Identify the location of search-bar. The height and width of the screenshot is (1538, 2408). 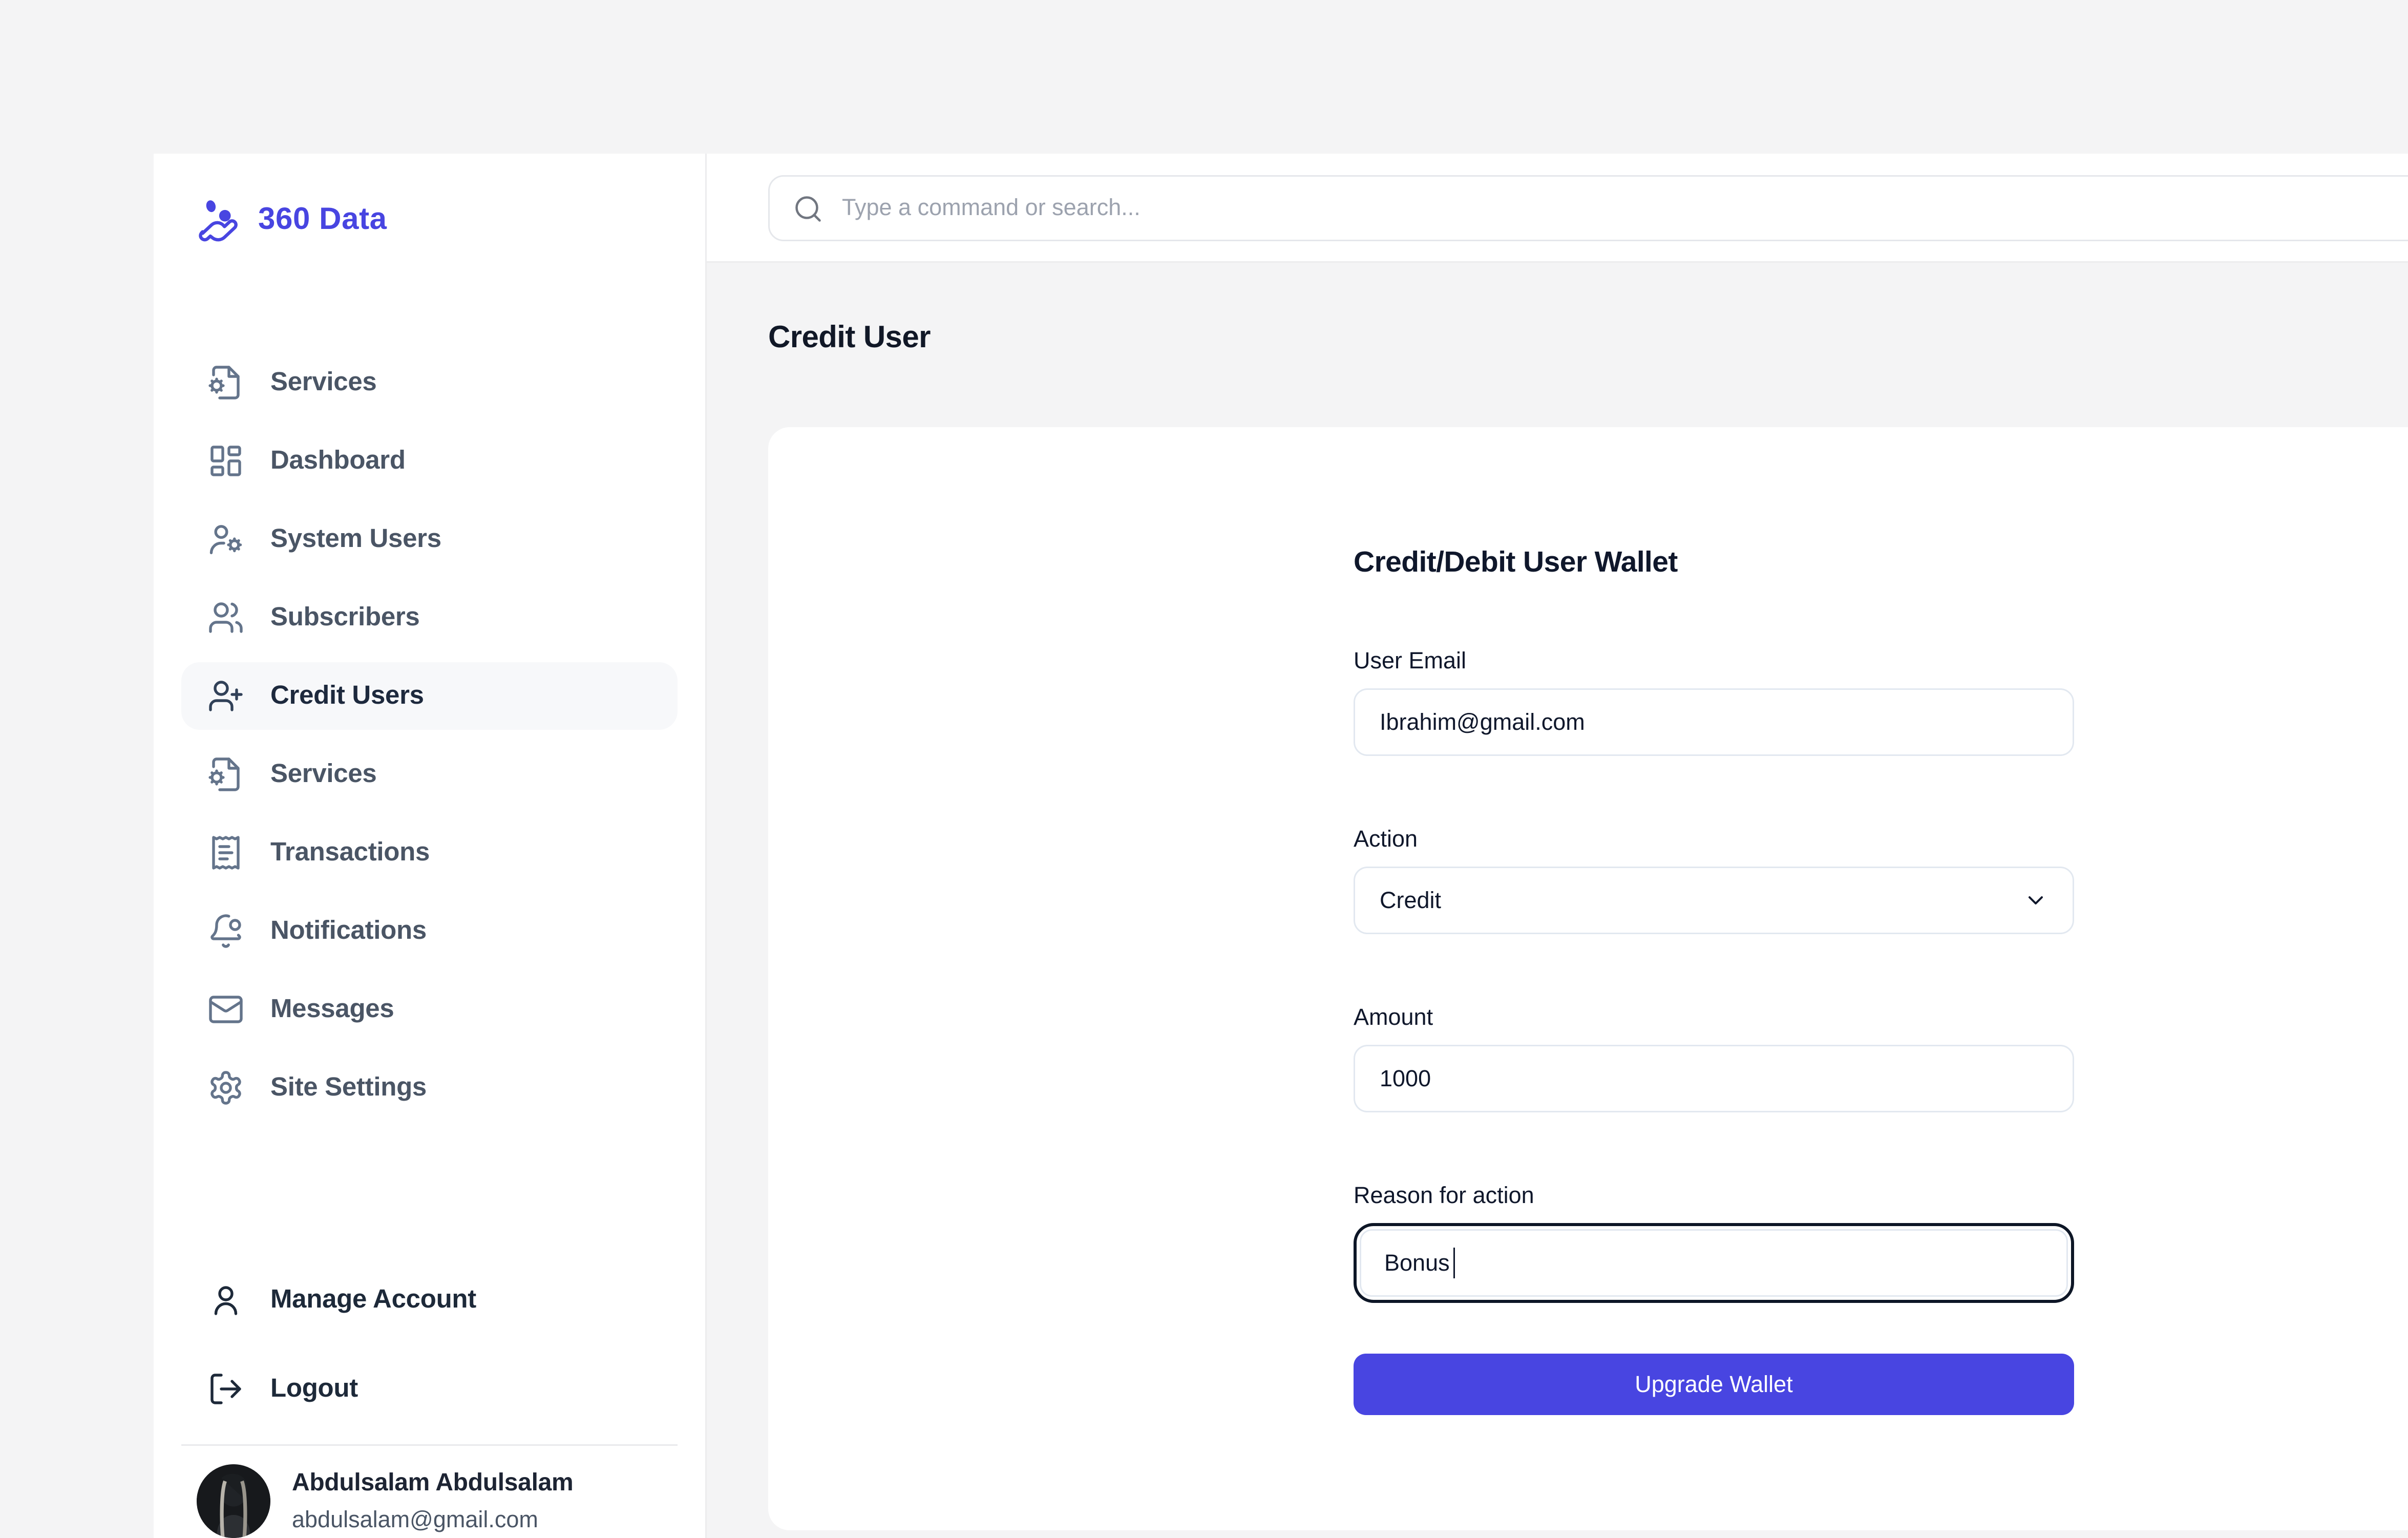
(1588, 208).